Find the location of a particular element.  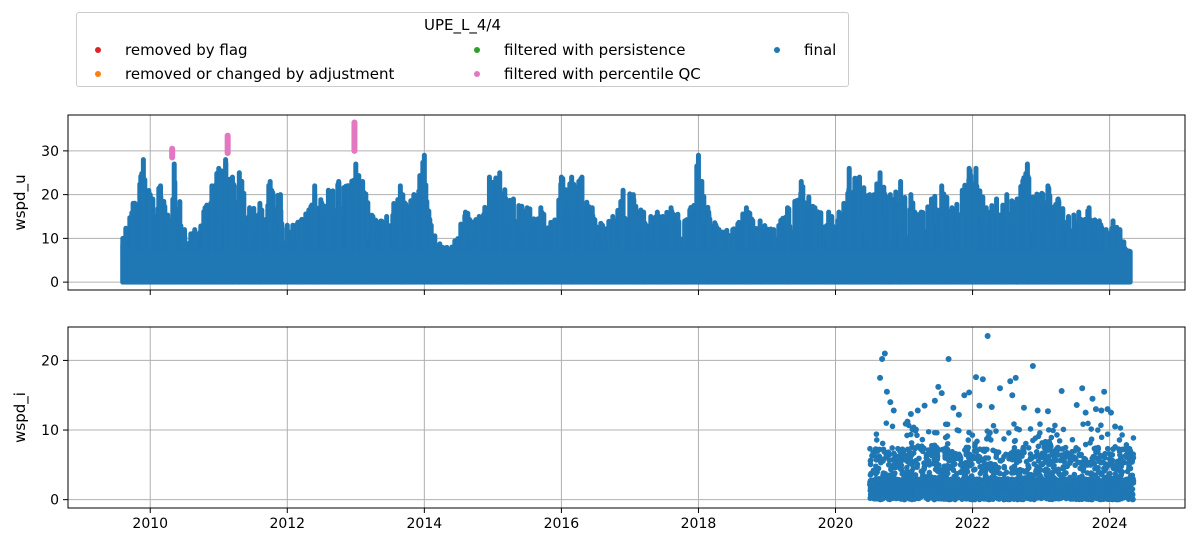

x-tick-label: 2016 is located at coordinates (562, 524).